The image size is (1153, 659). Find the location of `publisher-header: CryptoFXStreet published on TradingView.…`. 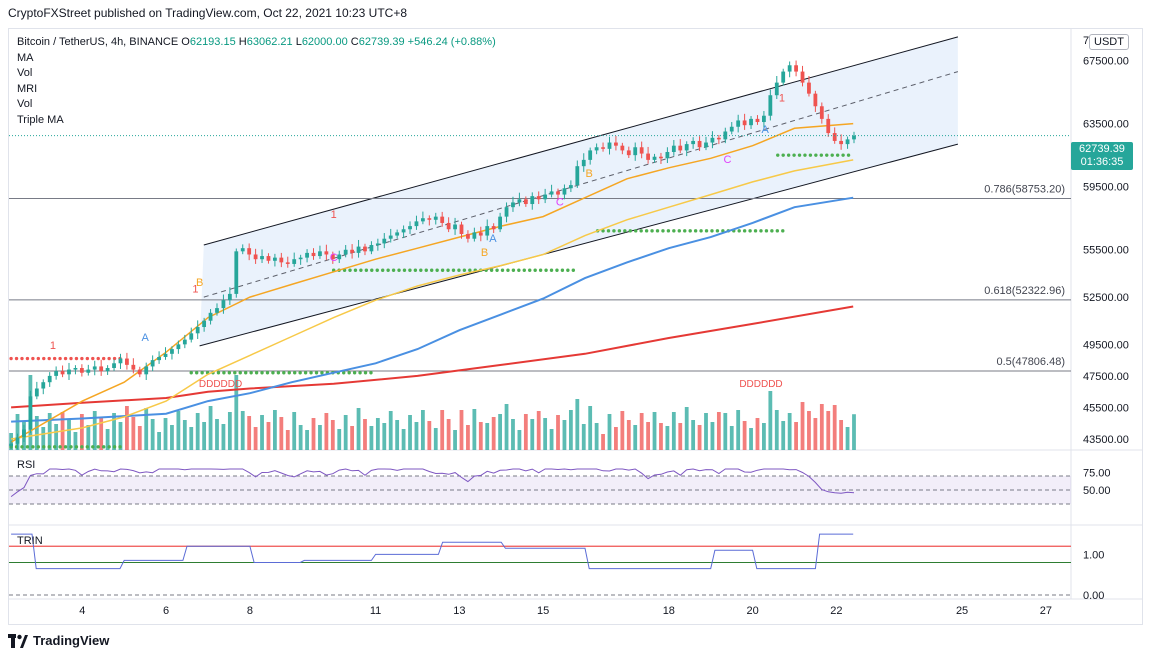

publisher-header: CryptoFXStreet published on TradingView.… is located at coordinates (207, 13).